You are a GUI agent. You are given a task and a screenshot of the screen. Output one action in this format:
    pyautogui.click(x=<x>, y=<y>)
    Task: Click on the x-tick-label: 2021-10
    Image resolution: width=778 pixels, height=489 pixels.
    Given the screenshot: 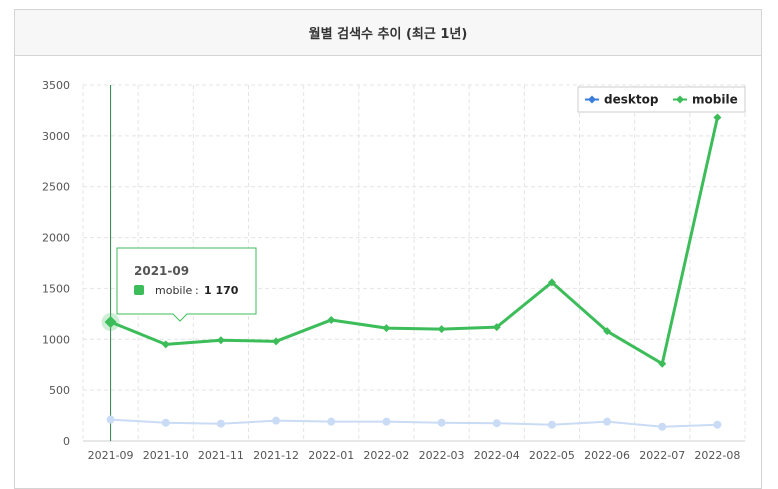 What is the action you would take?
    pyautogui.click(x=166, y=455)
    